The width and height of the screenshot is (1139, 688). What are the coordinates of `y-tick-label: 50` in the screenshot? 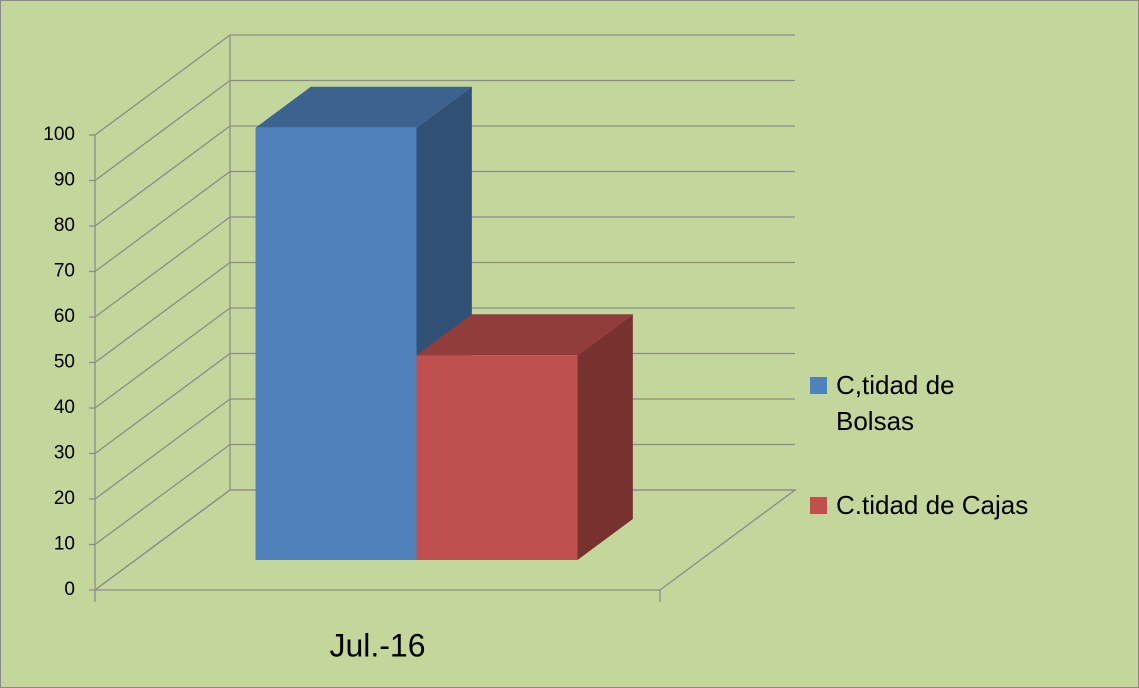 It's located at (64, 362).